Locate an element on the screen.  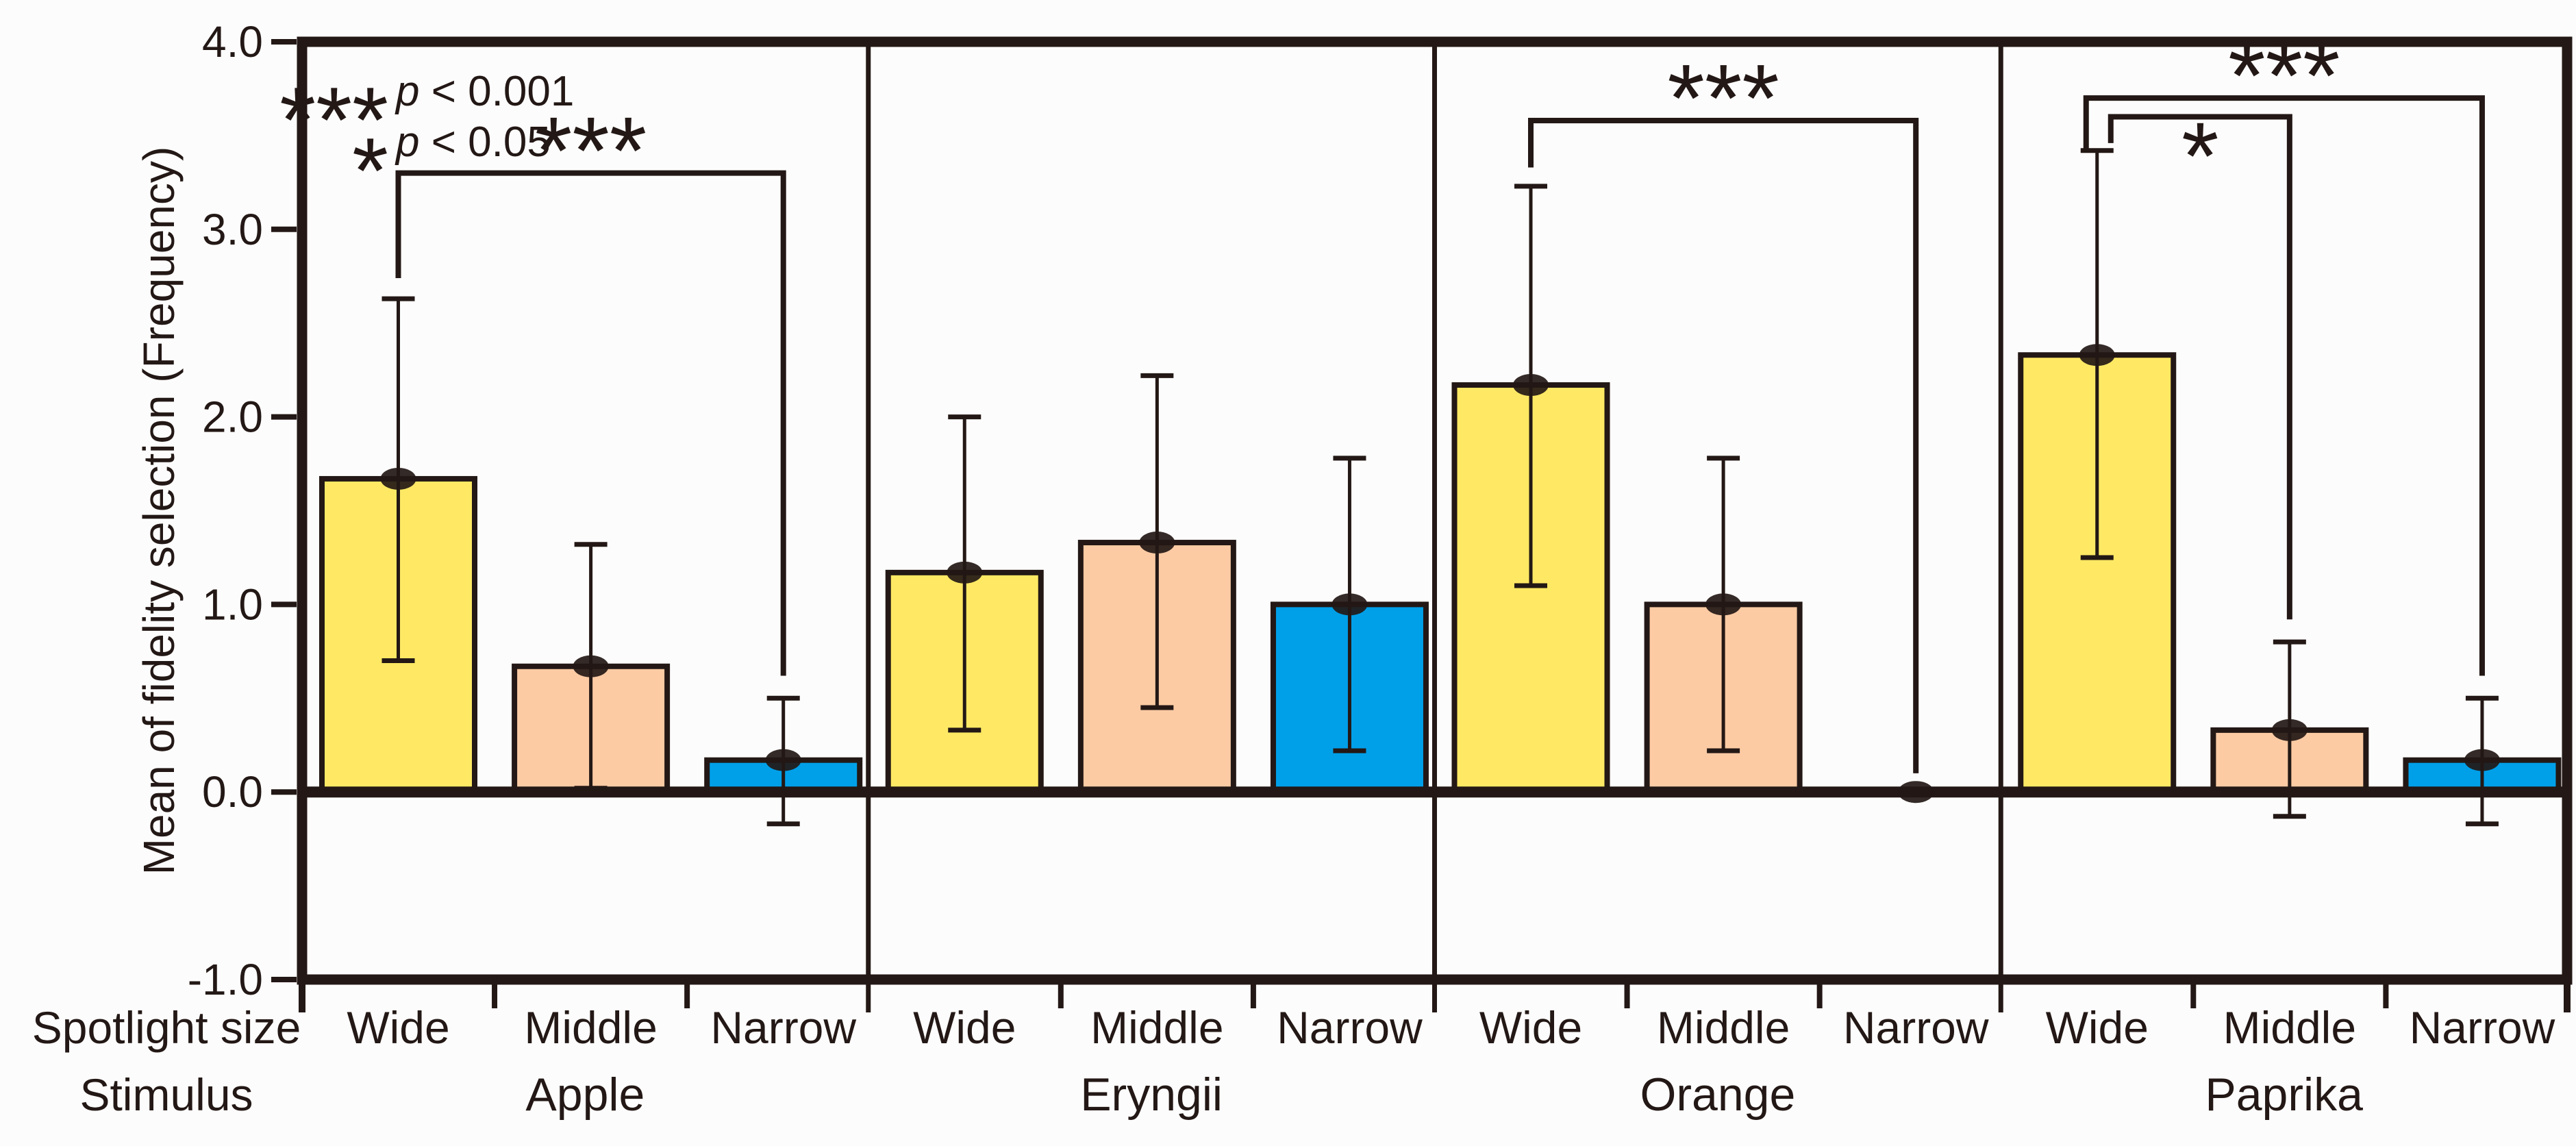
x-size-label-apple-narrow: Narrow is located at coordinates (783, 1027).